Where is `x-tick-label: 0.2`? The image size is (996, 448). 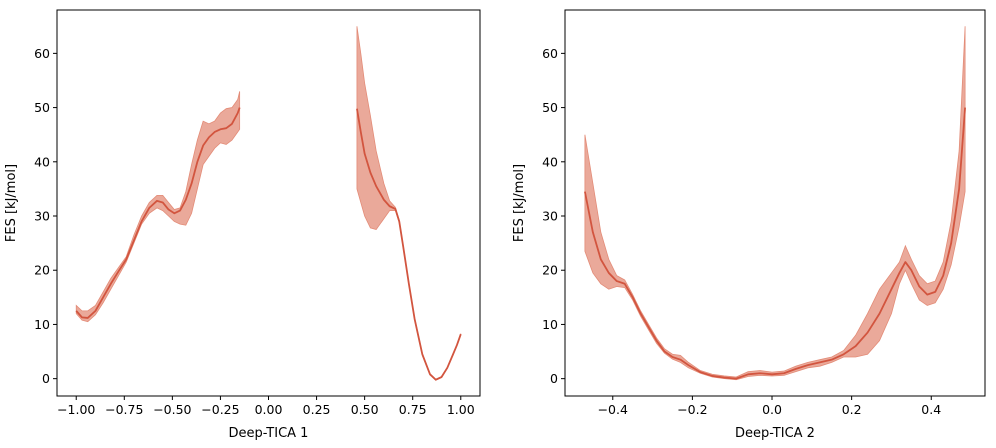
x-tick-label: 0.2 is located at coordinates (852, 409).